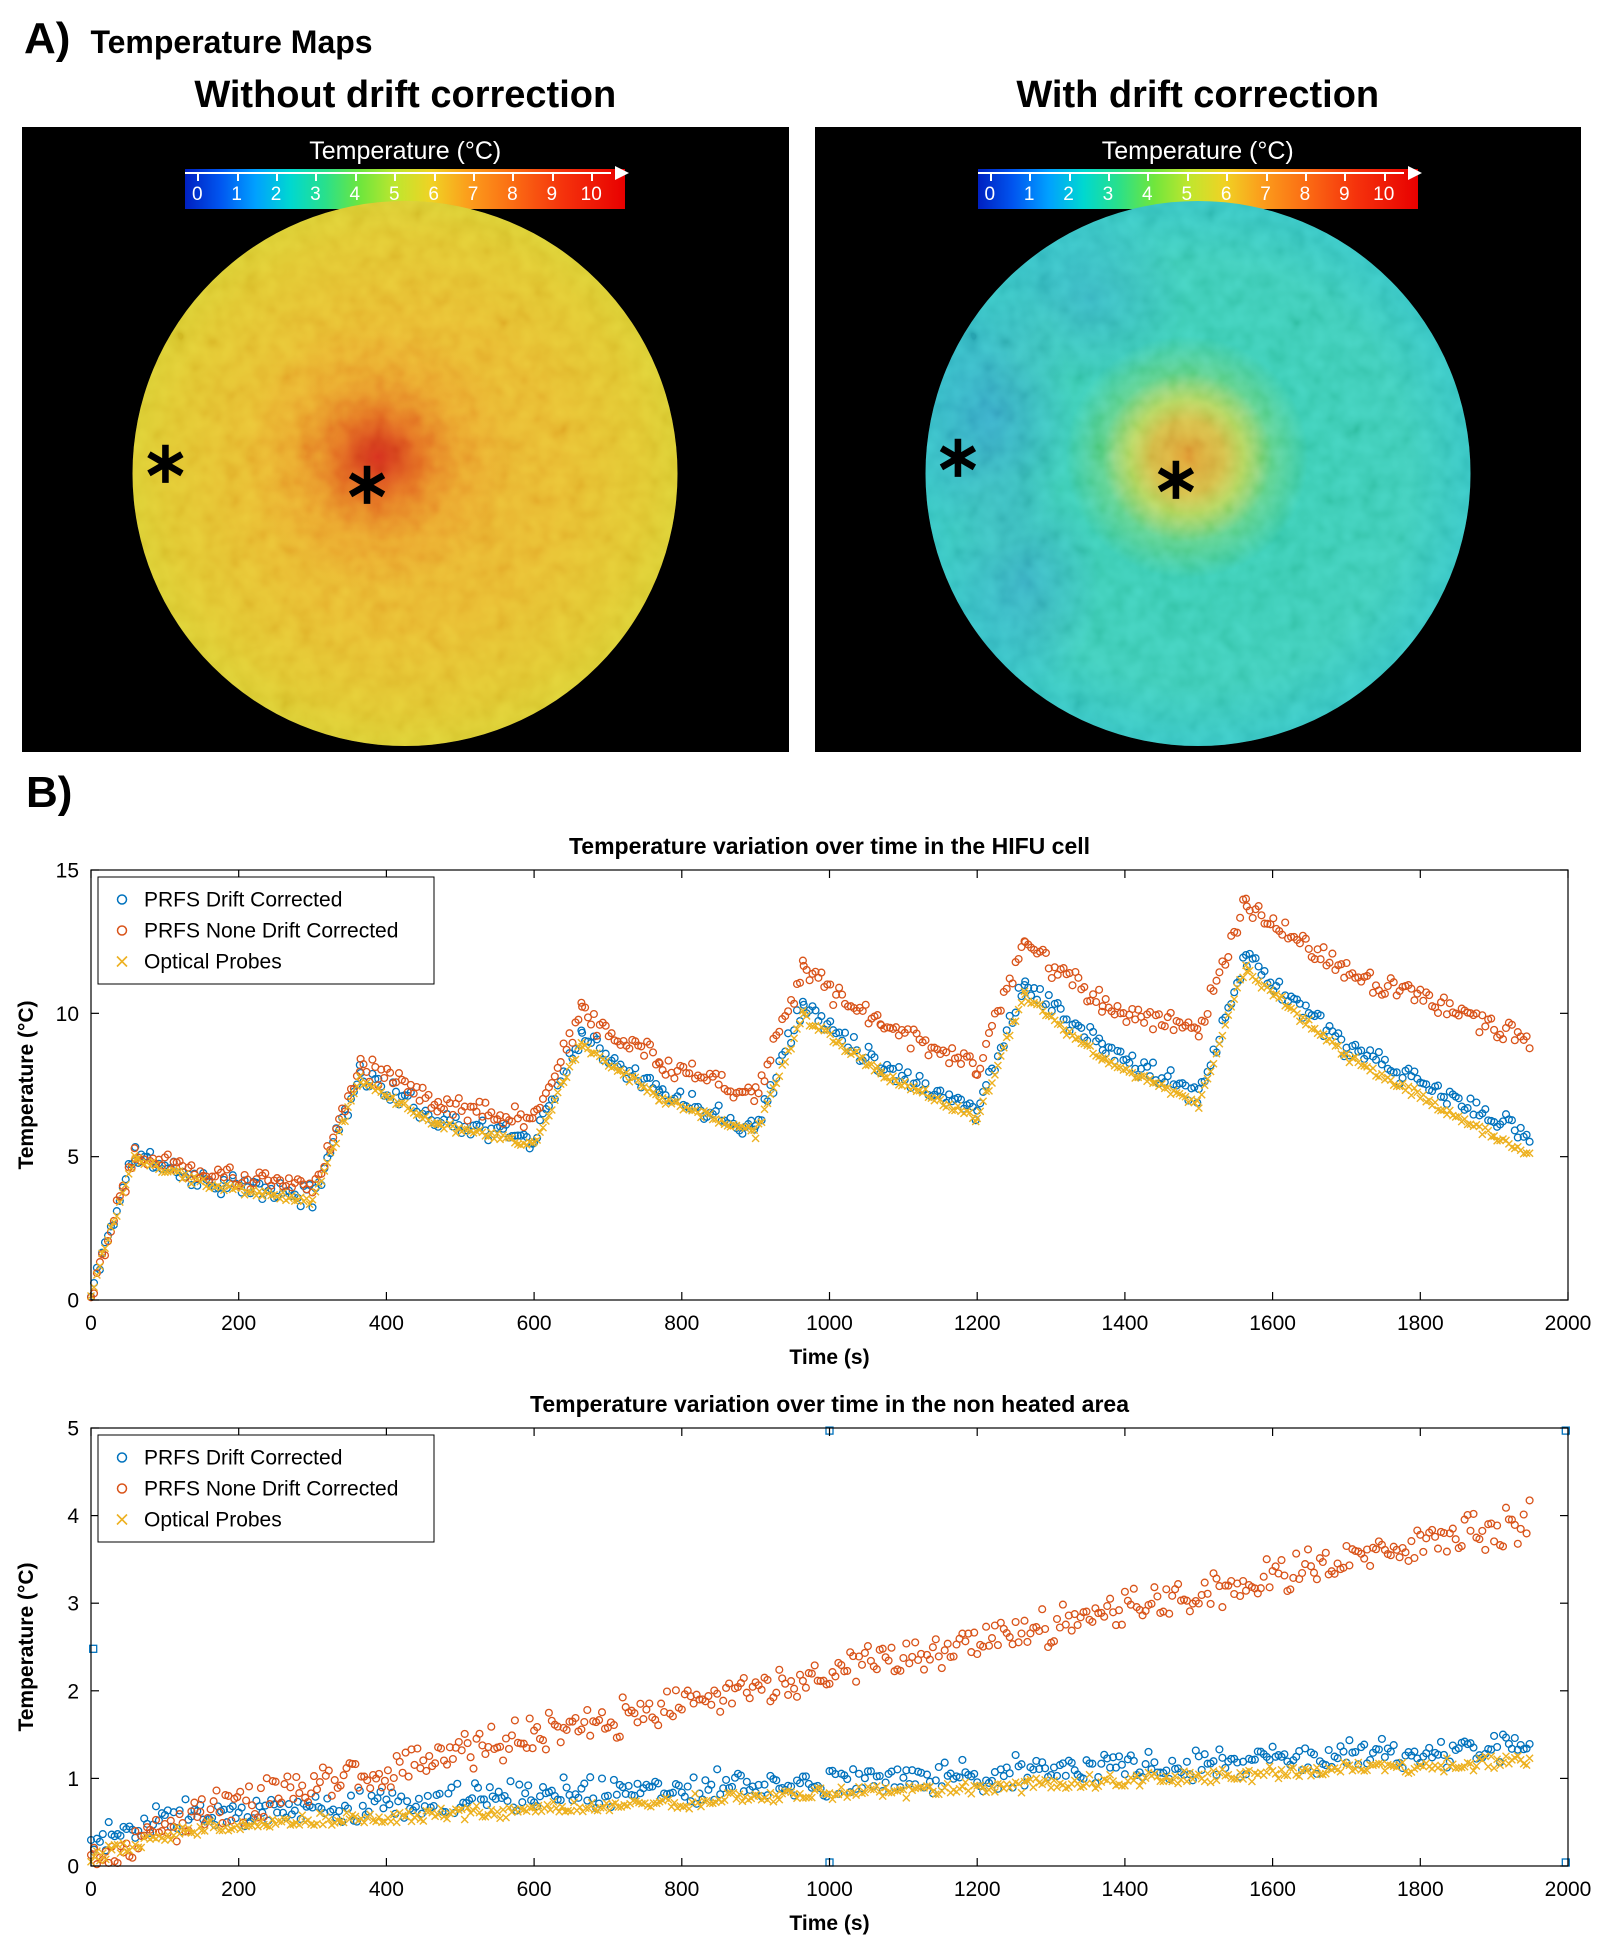 The width and height of the screenshot is (1603, 1955). I want to click on colorbar-title: Temperature (°C), so click(405, 151).